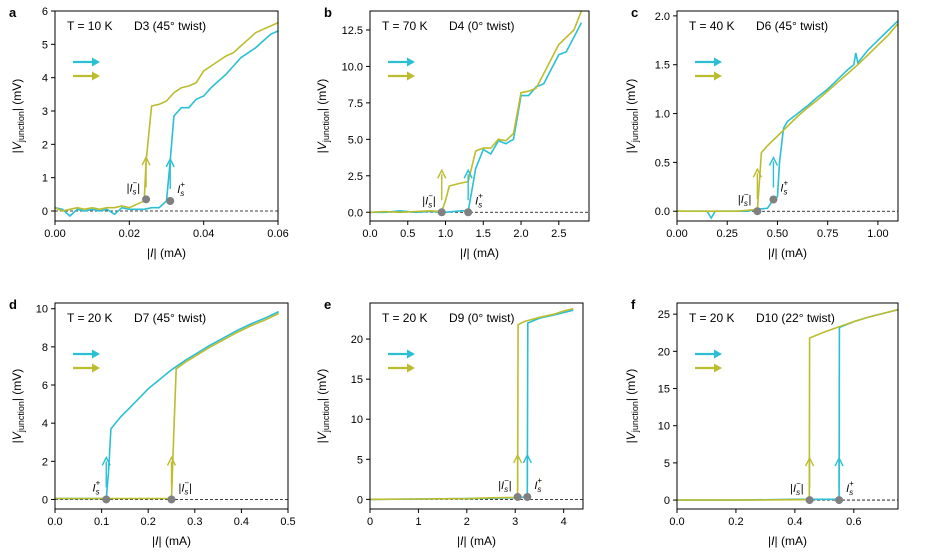 Image resolution: width=927 pixels, height=554 pixels. I want to click on x-tick-label: 0.1, so click(101, 522).